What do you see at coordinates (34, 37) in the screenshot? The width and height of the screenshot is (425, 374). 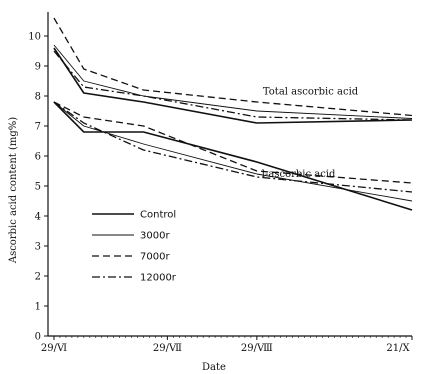 I see `y-tick-label: 10` at bounding box center [34, 37].